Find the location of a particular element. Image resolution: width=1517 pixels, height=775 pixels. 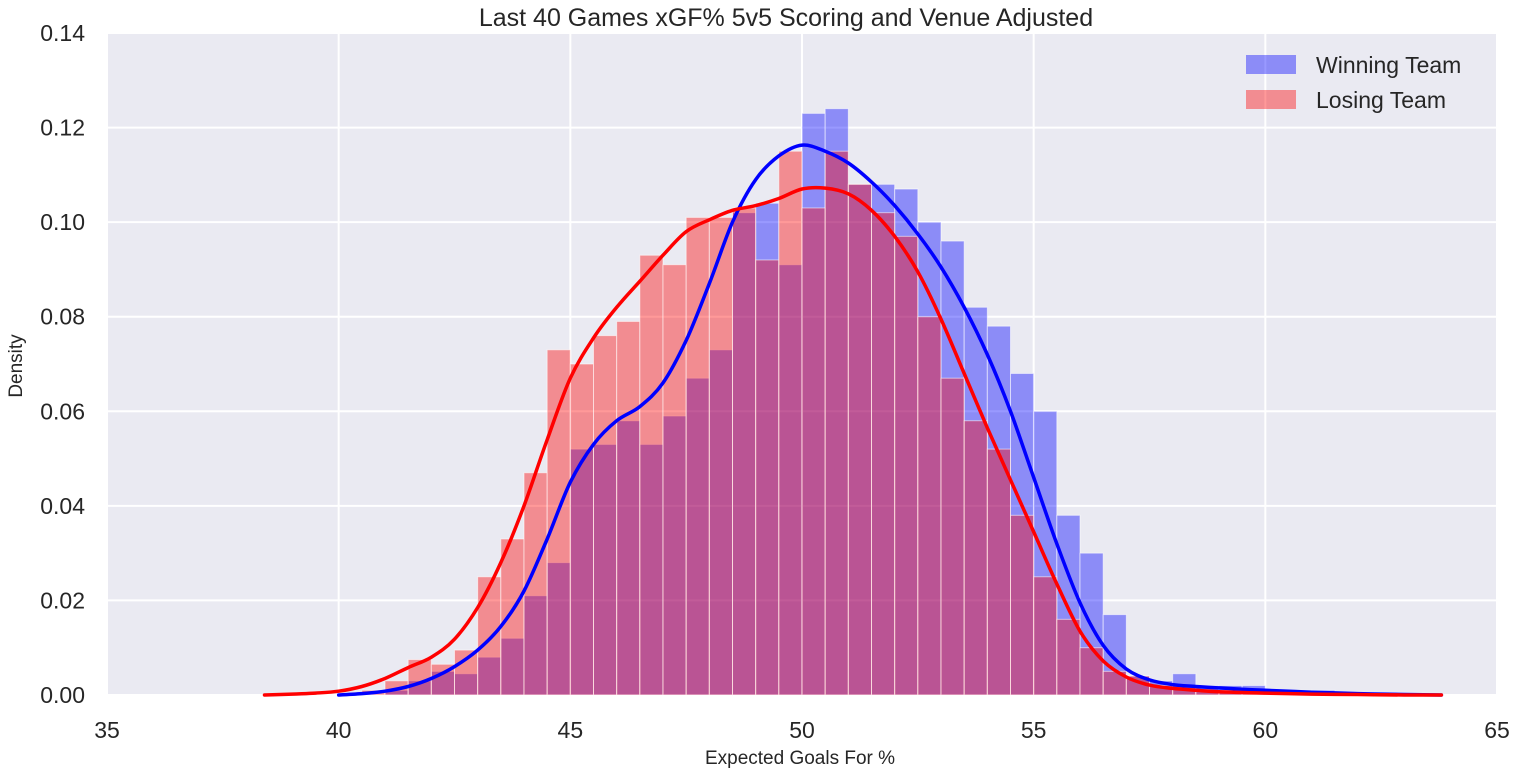

y-tick-label: 0.12 is located at coordinates (62, 128).